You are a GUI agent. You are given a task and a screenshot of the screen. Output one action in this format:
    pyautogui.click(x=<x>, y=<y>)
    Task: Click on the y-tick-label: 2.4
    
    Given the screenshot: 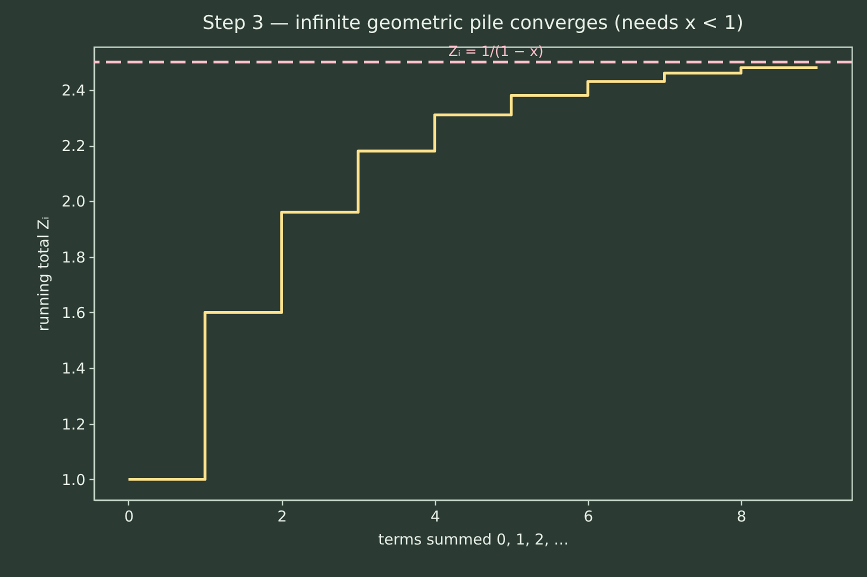 What is the action you would take?
    pyautogui.click(x=74, y=90)
    